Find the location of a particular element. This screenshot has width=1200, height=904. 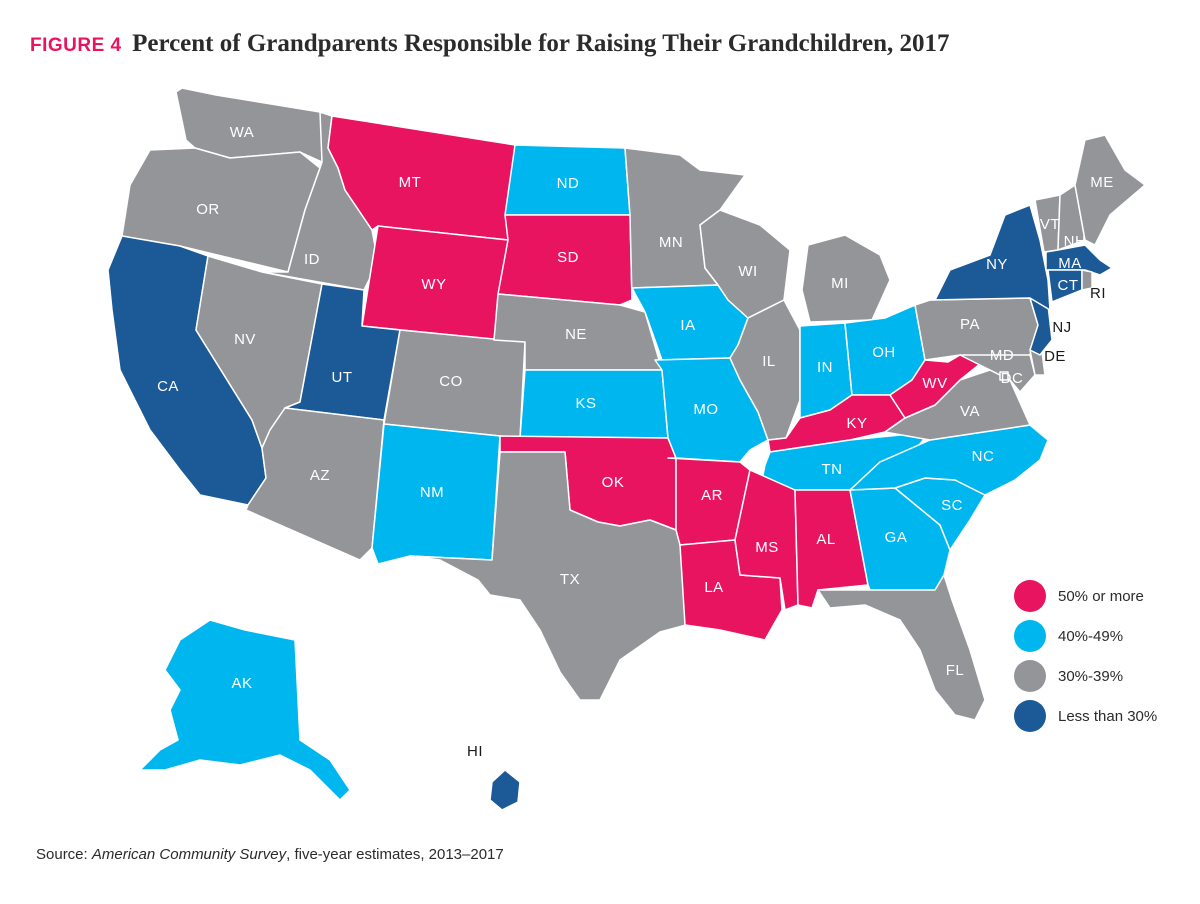

state-label-nj: NJ is located at coordinates (1061, 327).